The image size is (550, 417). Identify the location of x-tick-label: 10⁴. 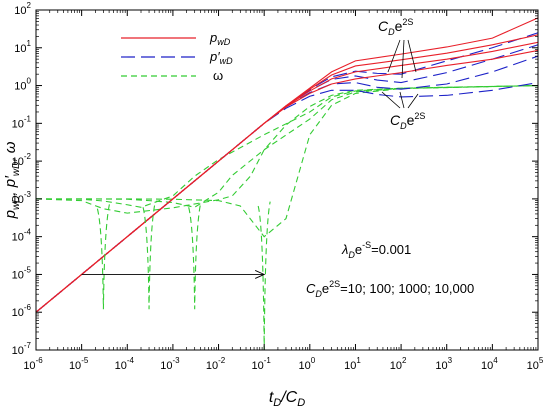
(489, 364).